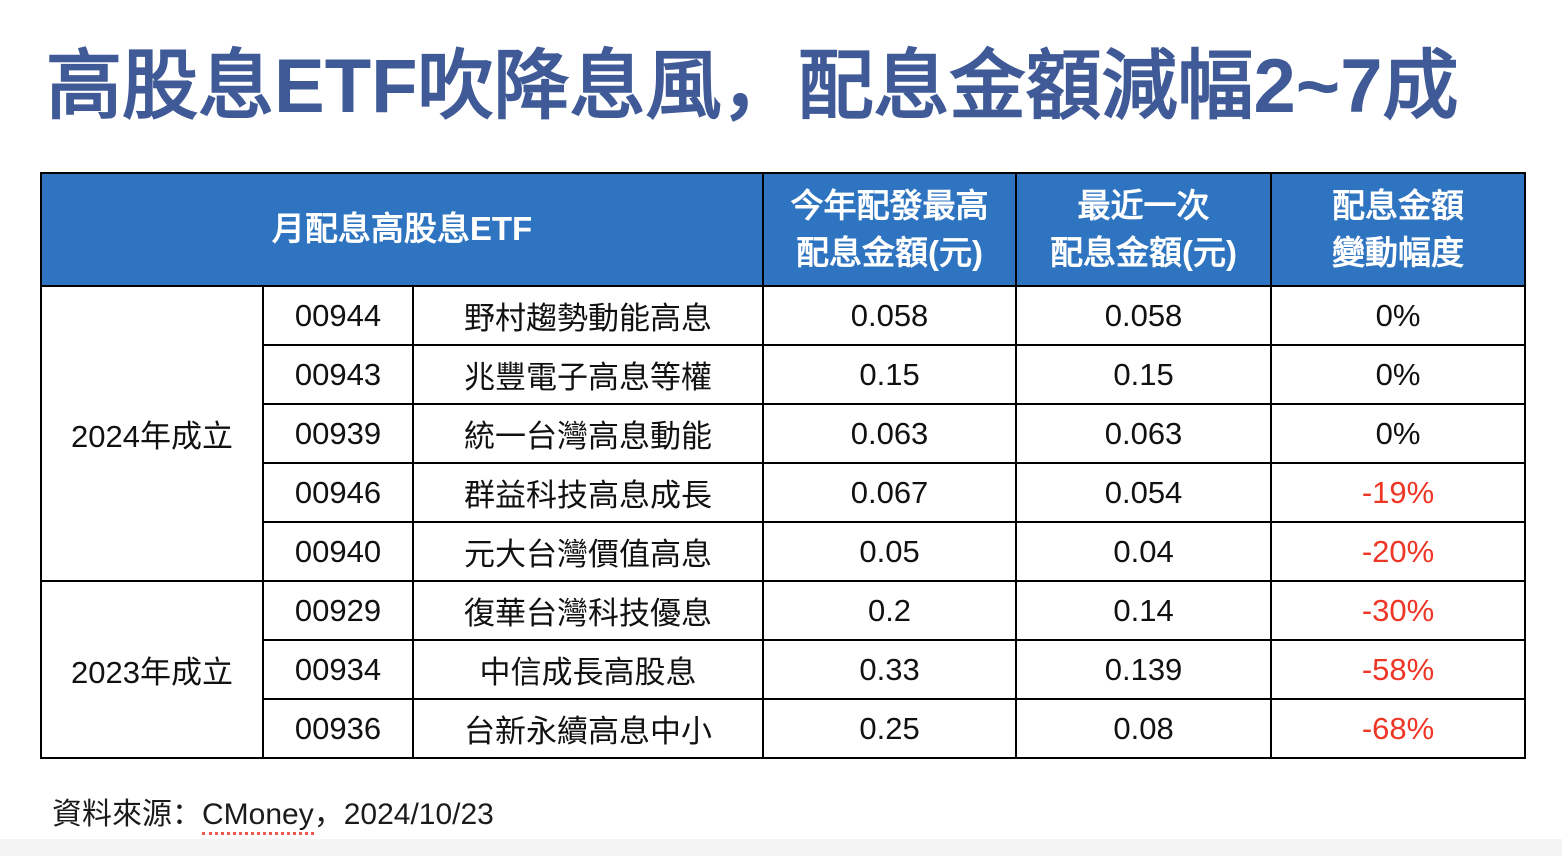 The height and width of the screenshot is (856, 1562). What do you see at coordinates (890, 551) in the screenshot?
I see `max-dividend-cell: 0.05` at bounding box center [890, 551].